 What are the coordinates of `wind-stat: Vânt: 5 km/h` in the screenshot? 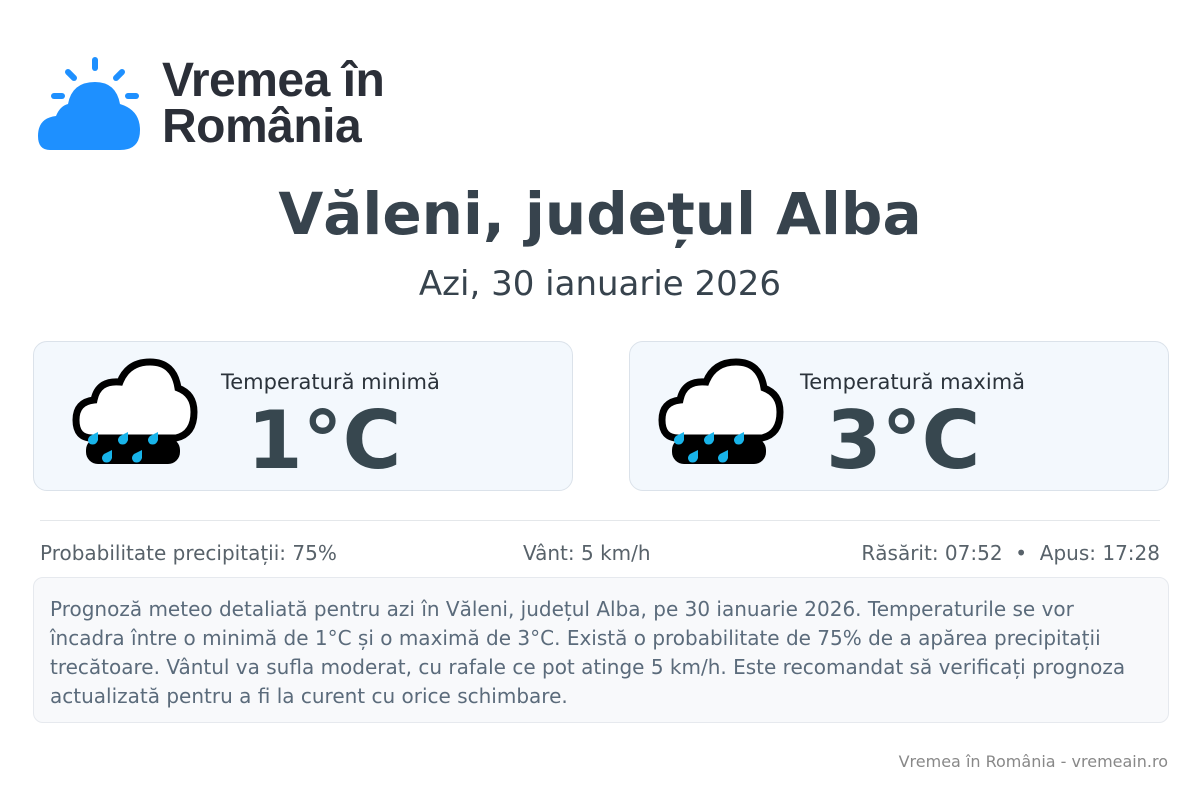 It's located at (587, 553).